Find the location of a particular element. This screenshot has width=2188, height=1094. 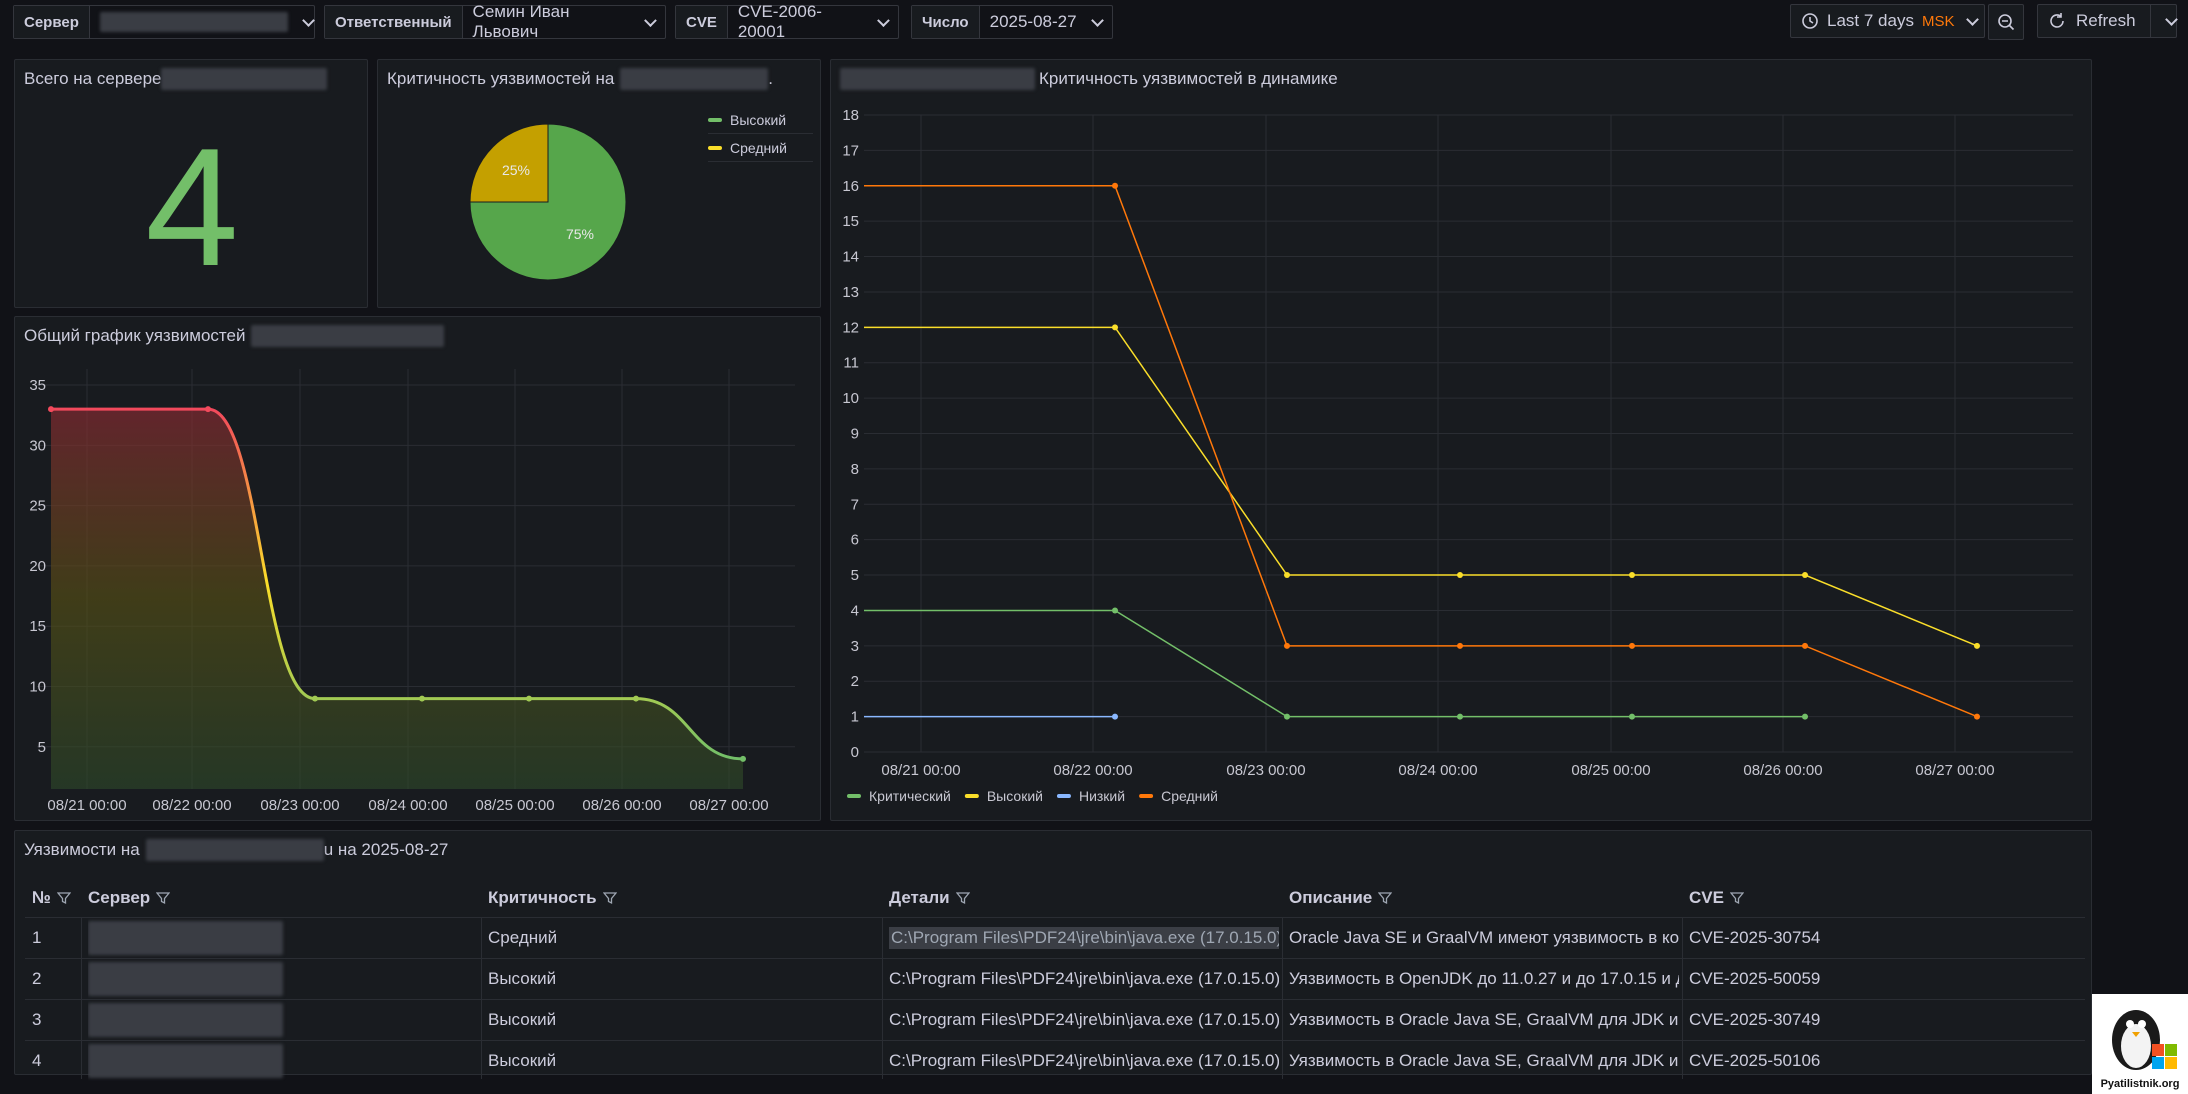

server-variable: Сервер is located at coordinates (164, 22).